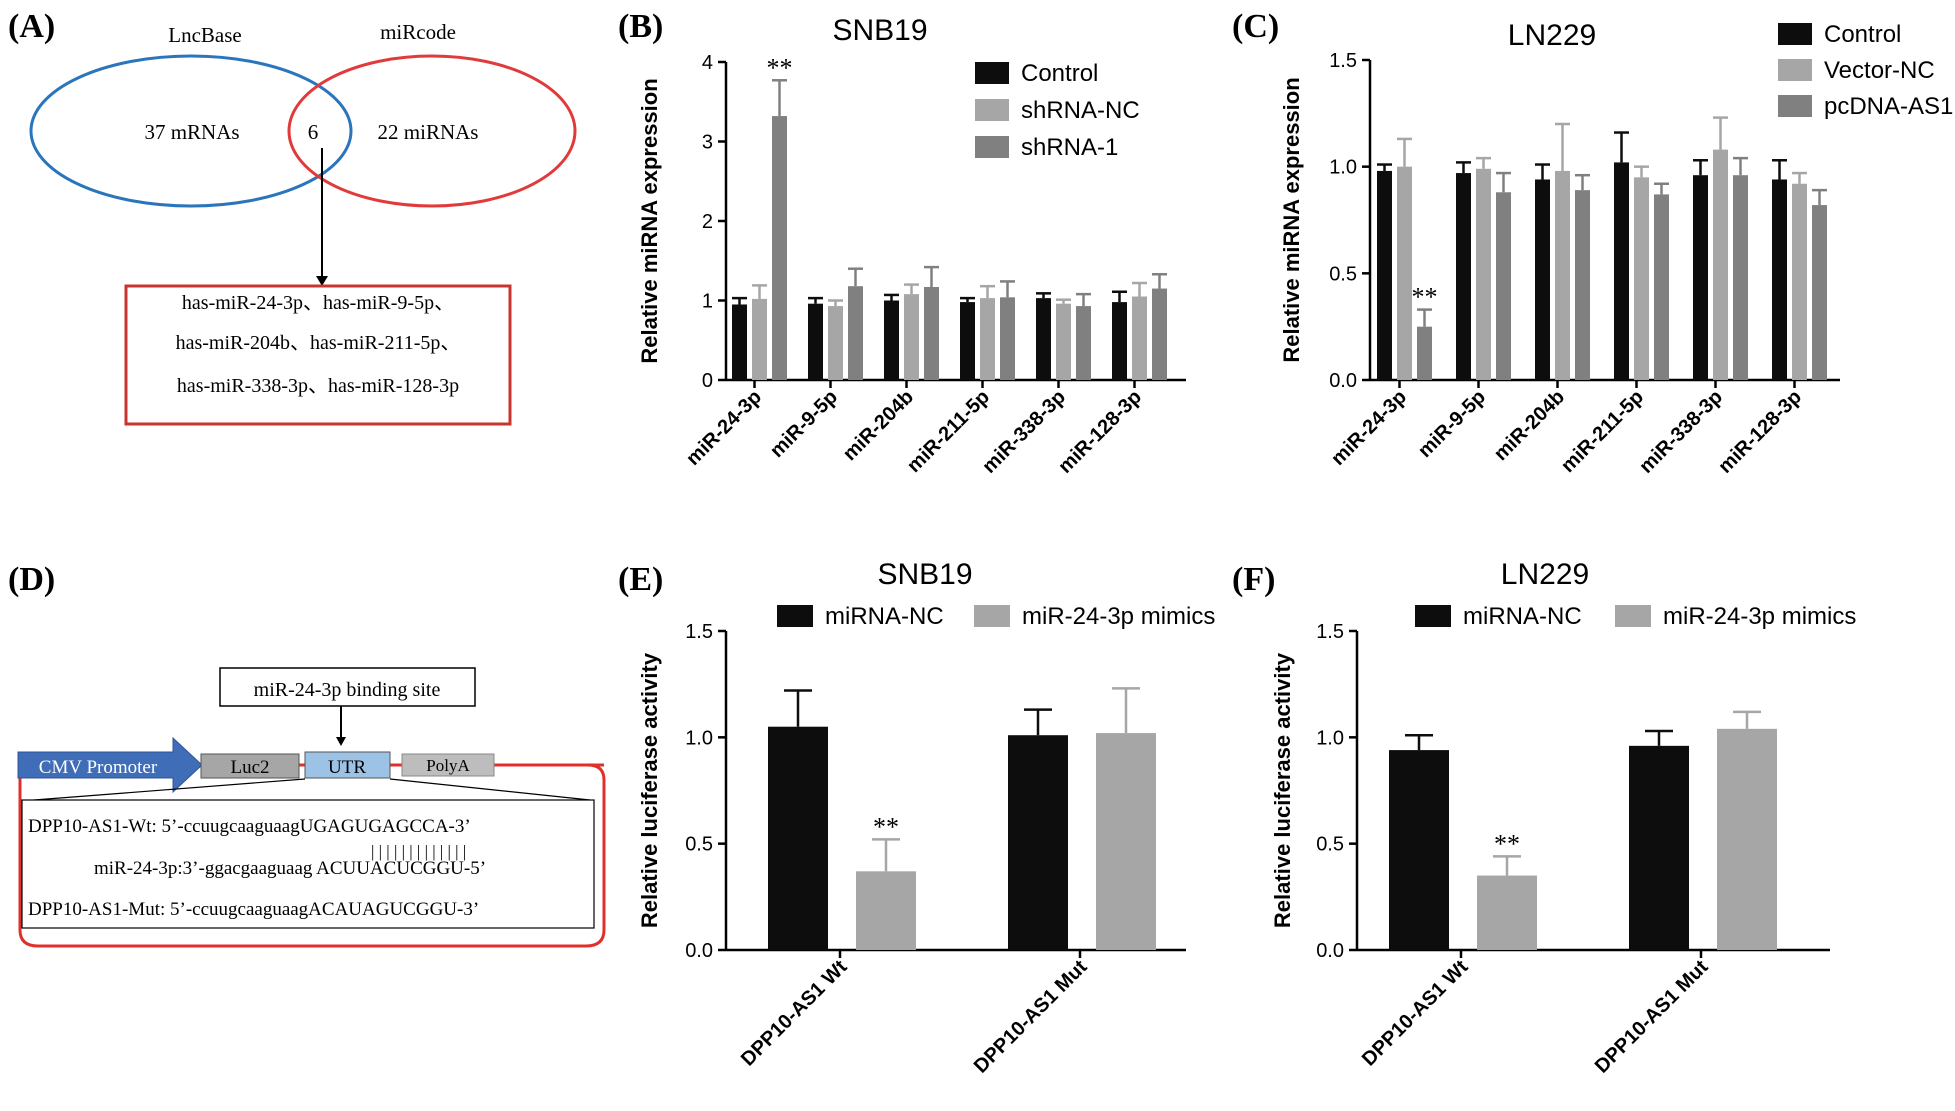 This screenshot has width=1955, height=1111. I want to click on y-tick-label: 2, so click(707, 222).